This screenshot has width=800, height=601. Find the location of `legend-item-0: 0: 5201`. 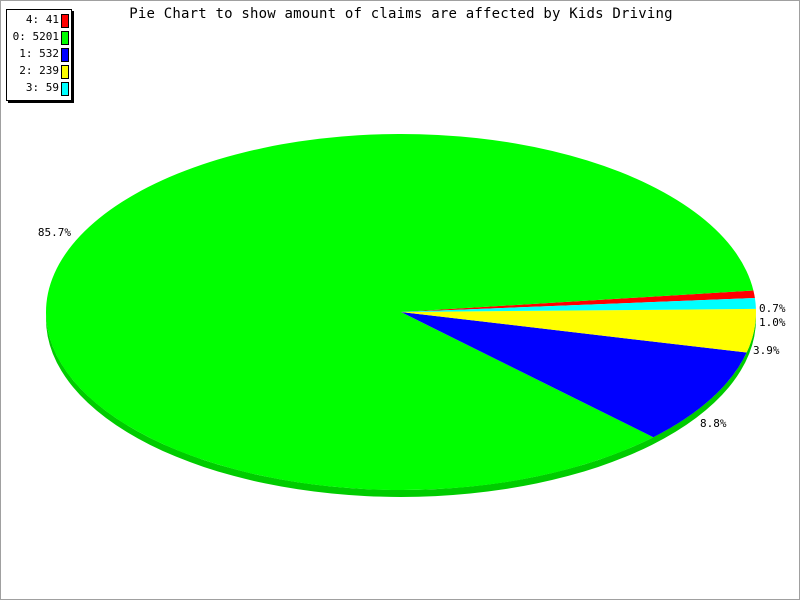

legend-item-0: 0: 5201 is located at coordinates (40, 37).